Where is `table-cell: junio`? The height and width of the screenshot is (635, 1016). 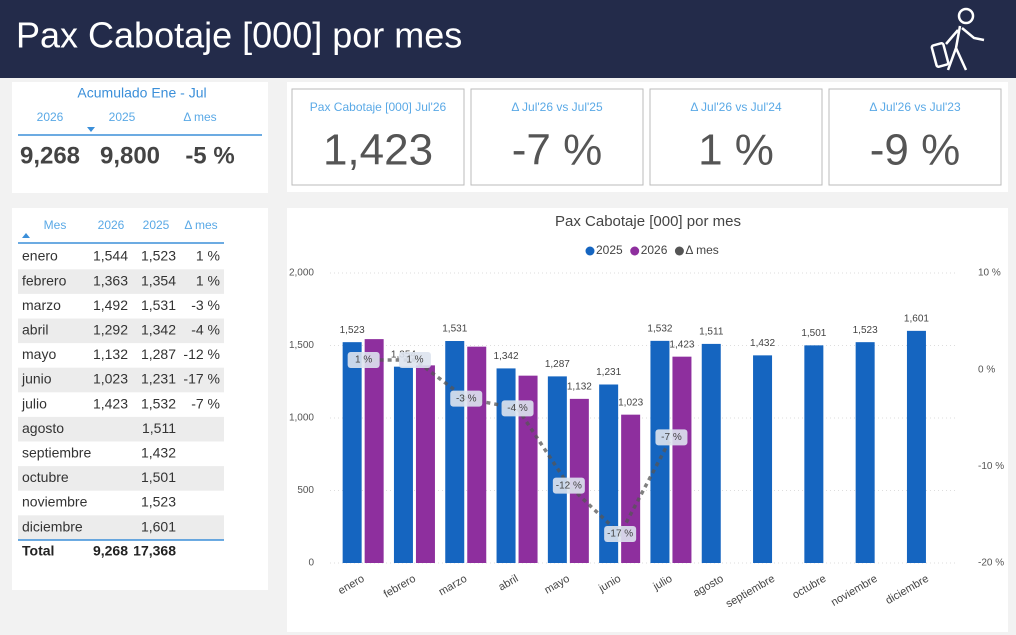 table-cell: junio is located at coordinates (36, 379).